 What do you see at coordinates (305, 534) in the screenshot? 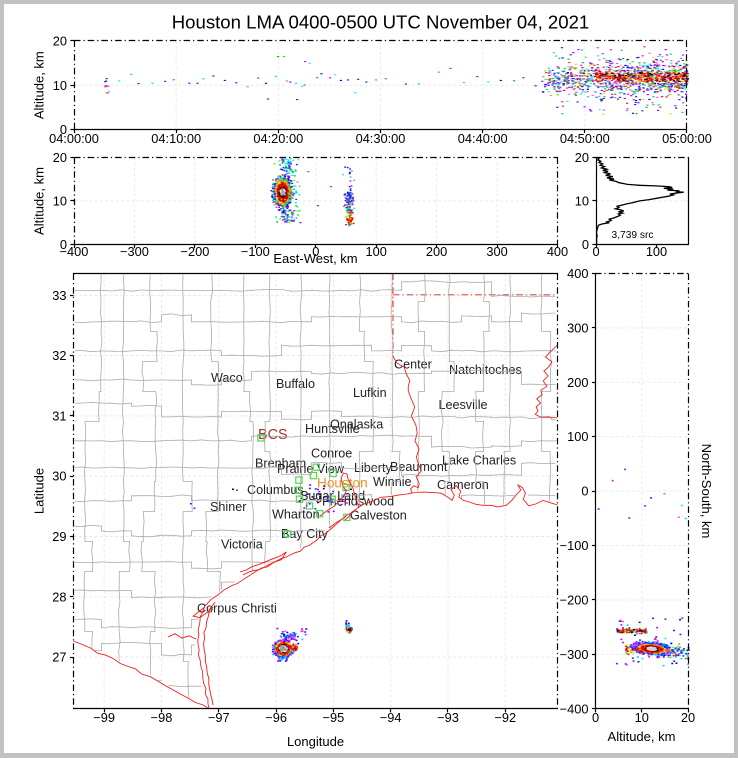
I see `svg-text: Bay City` at bounding box center [305, 534].